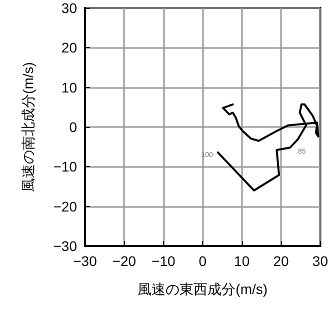 The image size is (331, 318). What do you see at coordinates (242, 261) in the screenshot?
I see `x-tick-label: 10` at bounding box center [242, 261].